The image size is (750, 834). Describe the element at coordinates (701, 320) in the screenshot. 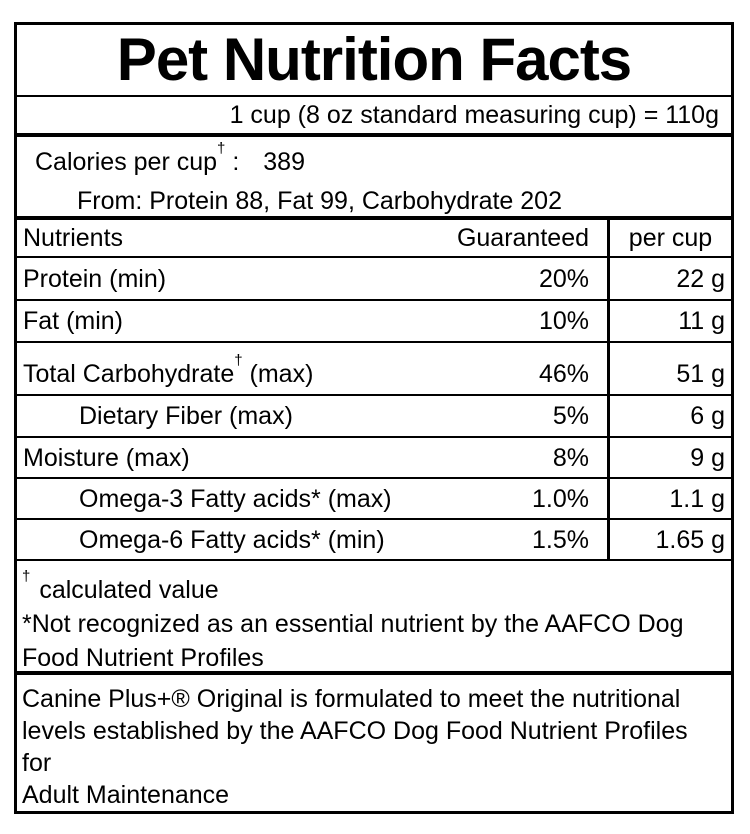

I see `per-cup-value: 11 g` at that location.